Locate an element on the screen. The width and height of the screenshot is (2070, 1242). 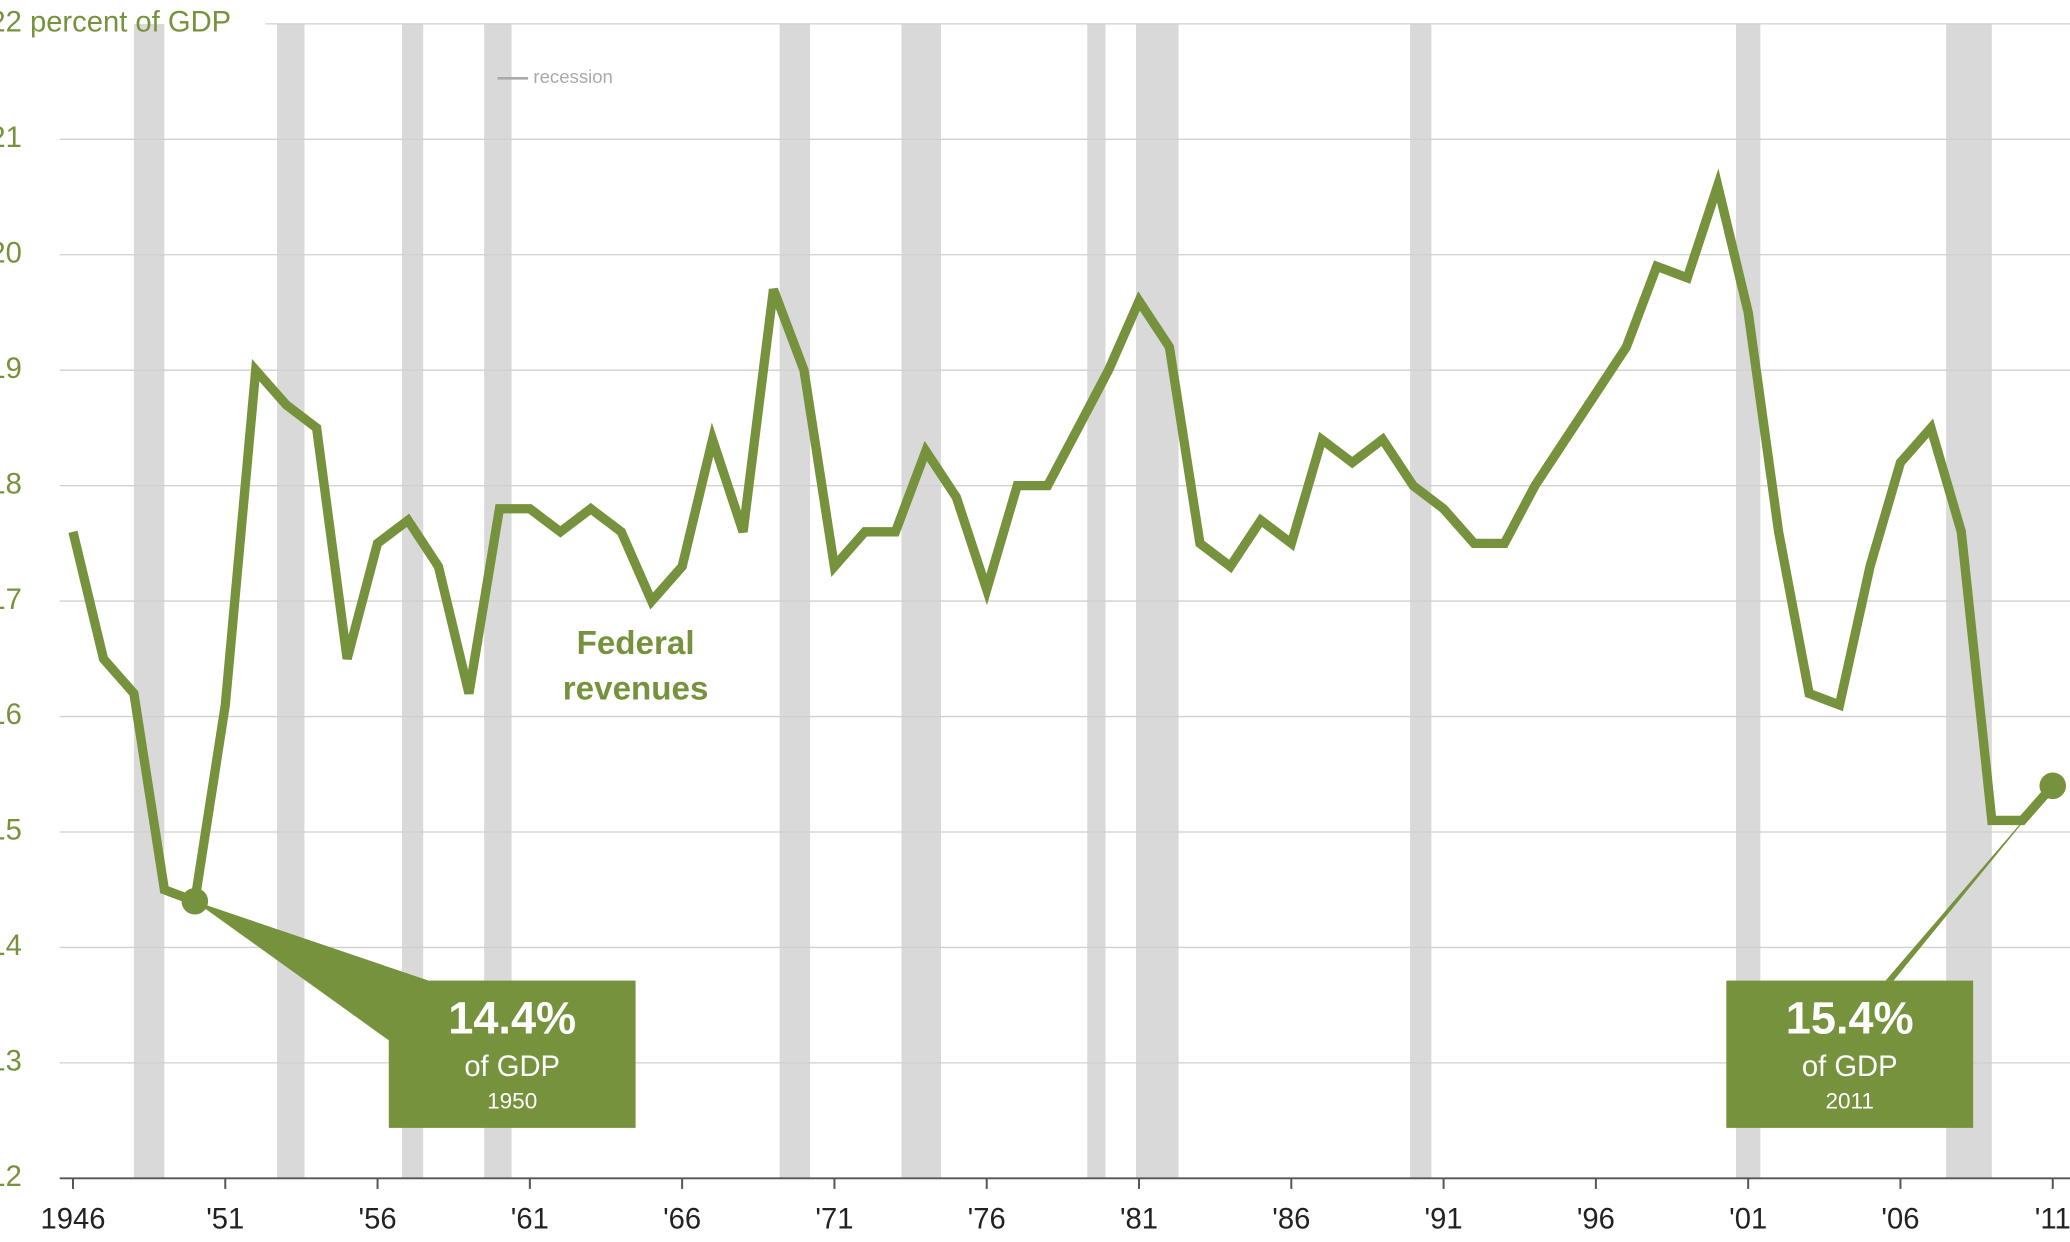
series-label-line: Federal is located at coordinates (636, 643).